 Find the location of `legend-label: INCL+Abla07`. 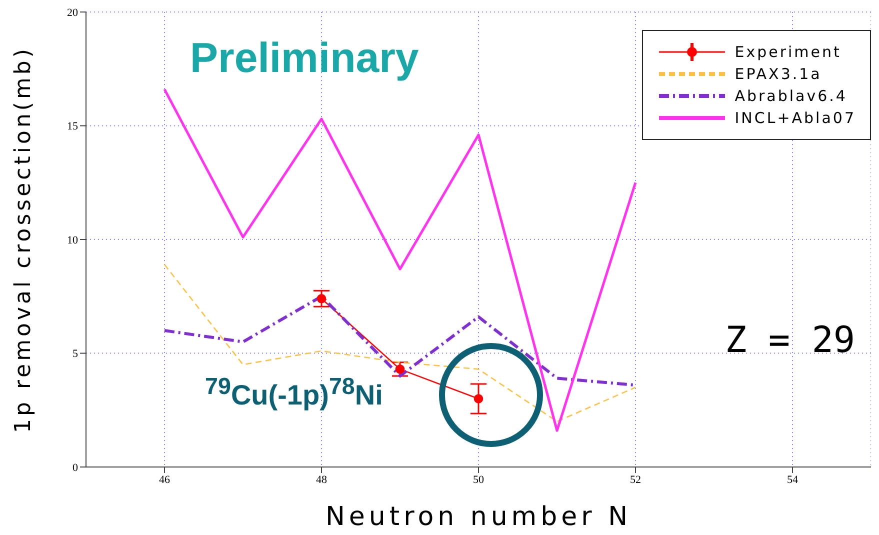

legend-label: INCL+Abla07 is located at coordinates (795, 118).